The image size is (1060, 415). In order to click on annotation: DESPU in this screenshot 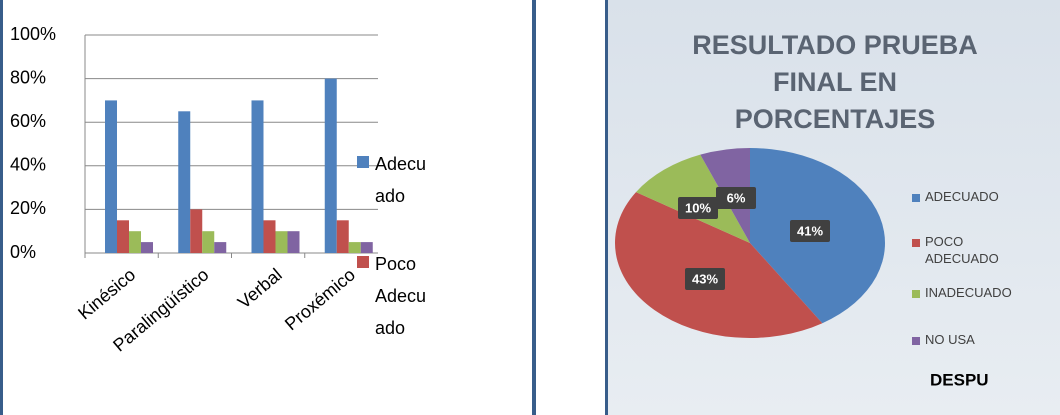, I will do `click(959, 379)`.